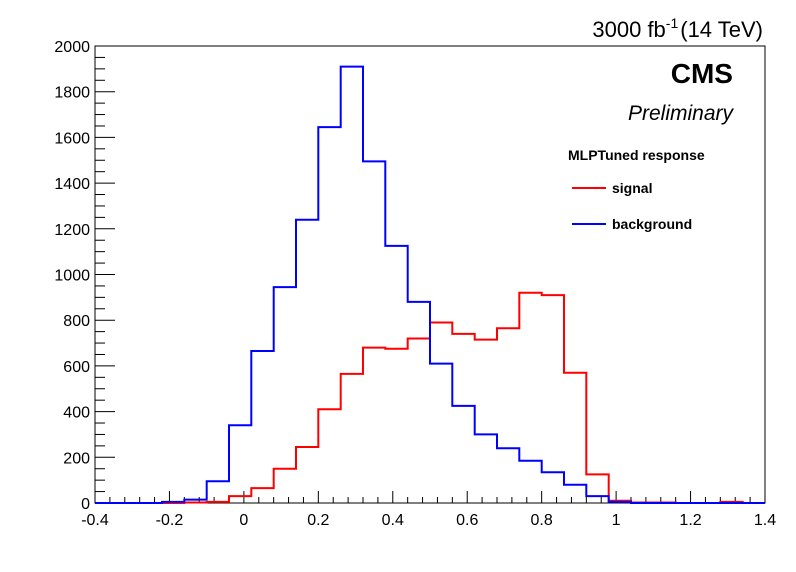 The height and width of the screenshot is (572, 796). What do you see at coordinates (170, 520) in the screenshot?
I see `x-tick-label: -0.2` at bounding box center [170, 520].